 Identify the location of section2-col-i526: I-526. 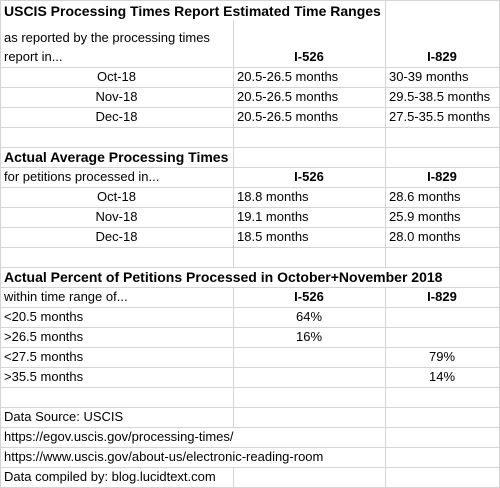
(309, 176).